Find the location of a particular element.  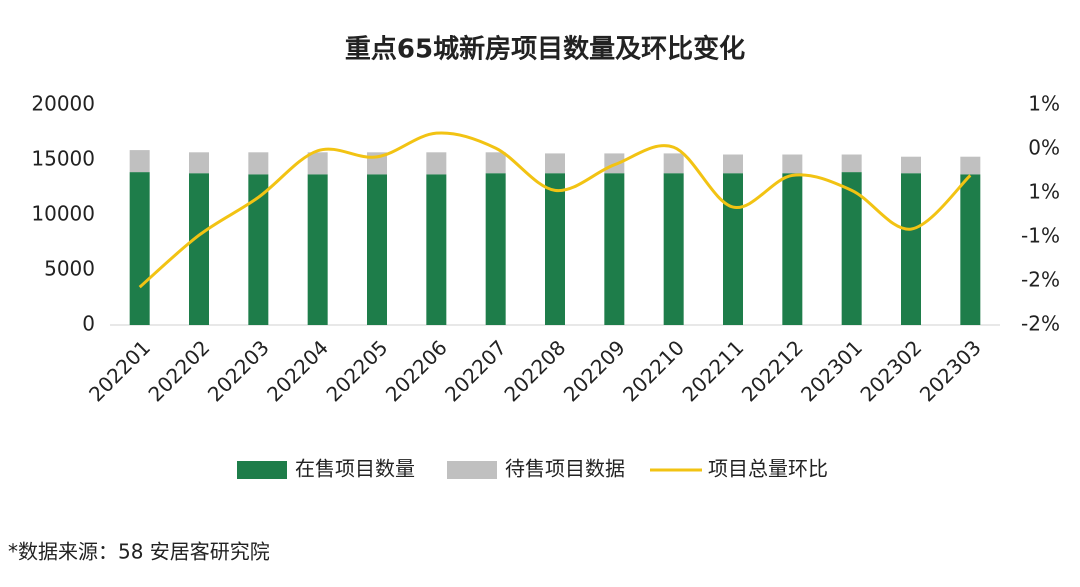

y2-tick-label: -1% is located at coordinates (1040, 236).